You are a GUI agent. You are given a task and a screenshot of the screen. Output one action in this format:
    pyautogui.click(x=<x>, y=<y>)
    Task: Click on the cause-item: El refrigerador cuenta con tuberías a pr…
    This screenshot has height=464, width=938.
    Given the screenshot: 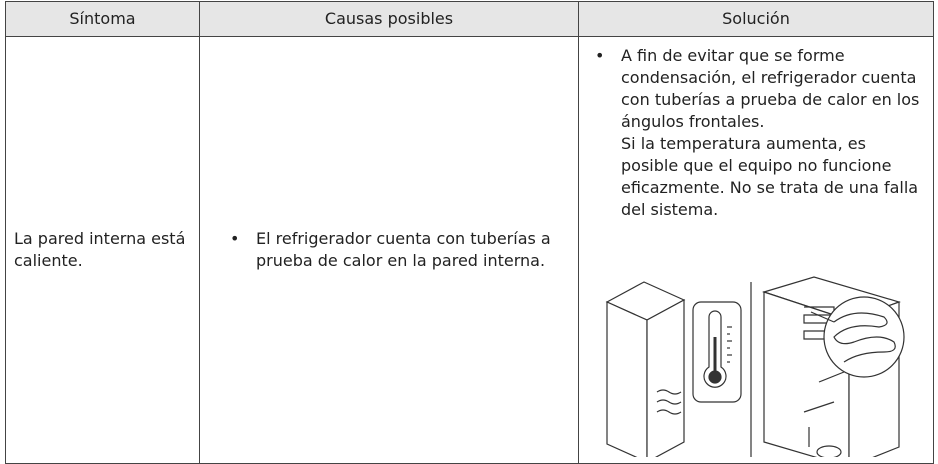 What is the action you would take?
    pyautogui.click(x=398, y=250)
    